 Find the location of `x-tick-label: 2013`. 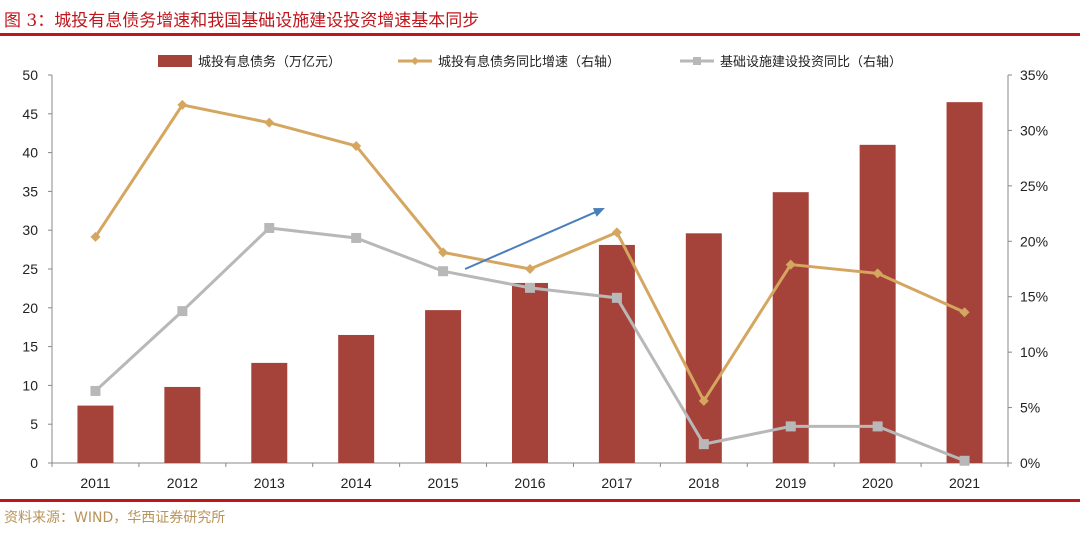

x-tick-label: 2013 is located at coordinates (269, 483).